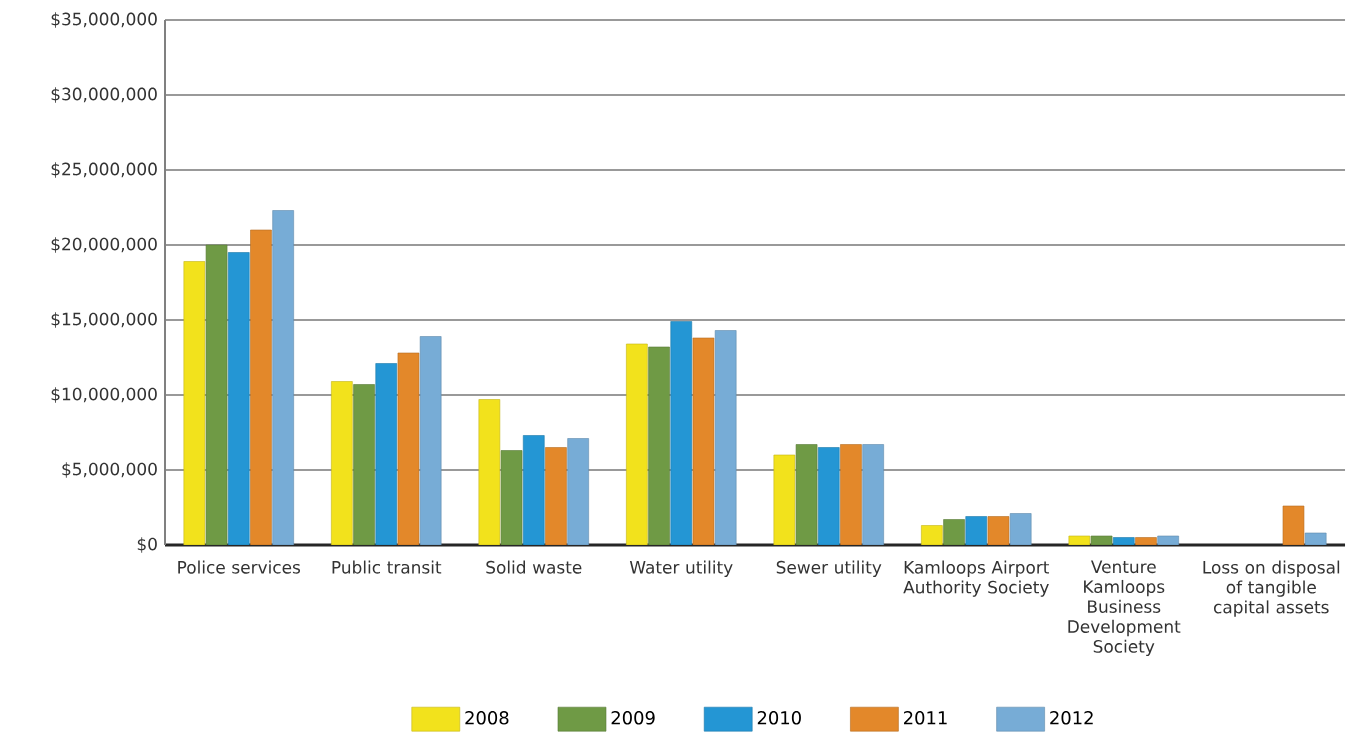 The height and width of the screenshot is (739, 1362). What do you see at coordinates (239, 567) in the screenshot?
I see `x-tick-label: Police services` at bounding box center [239, 567].